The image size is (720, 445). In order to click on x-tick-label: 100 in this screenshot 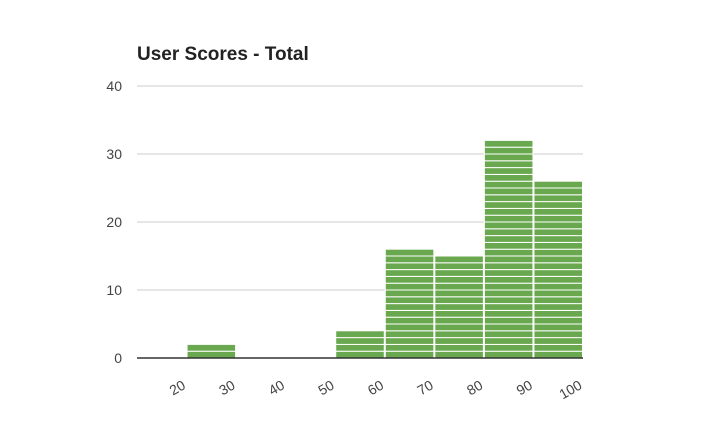, I will do `click(570, 390)`.